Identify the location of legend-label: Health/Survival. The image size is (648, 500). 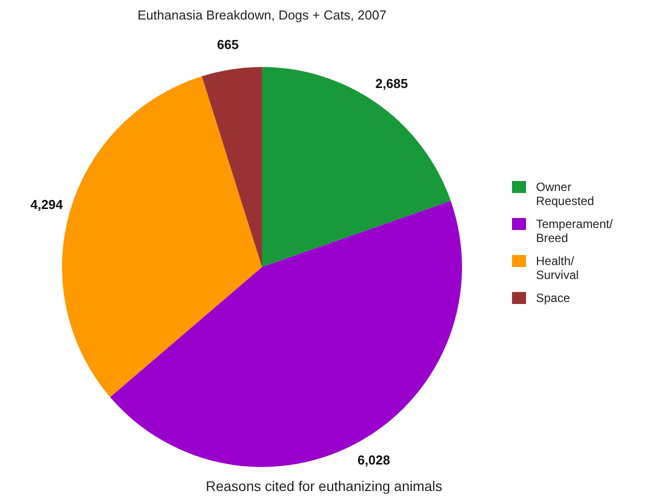
(558, 268).